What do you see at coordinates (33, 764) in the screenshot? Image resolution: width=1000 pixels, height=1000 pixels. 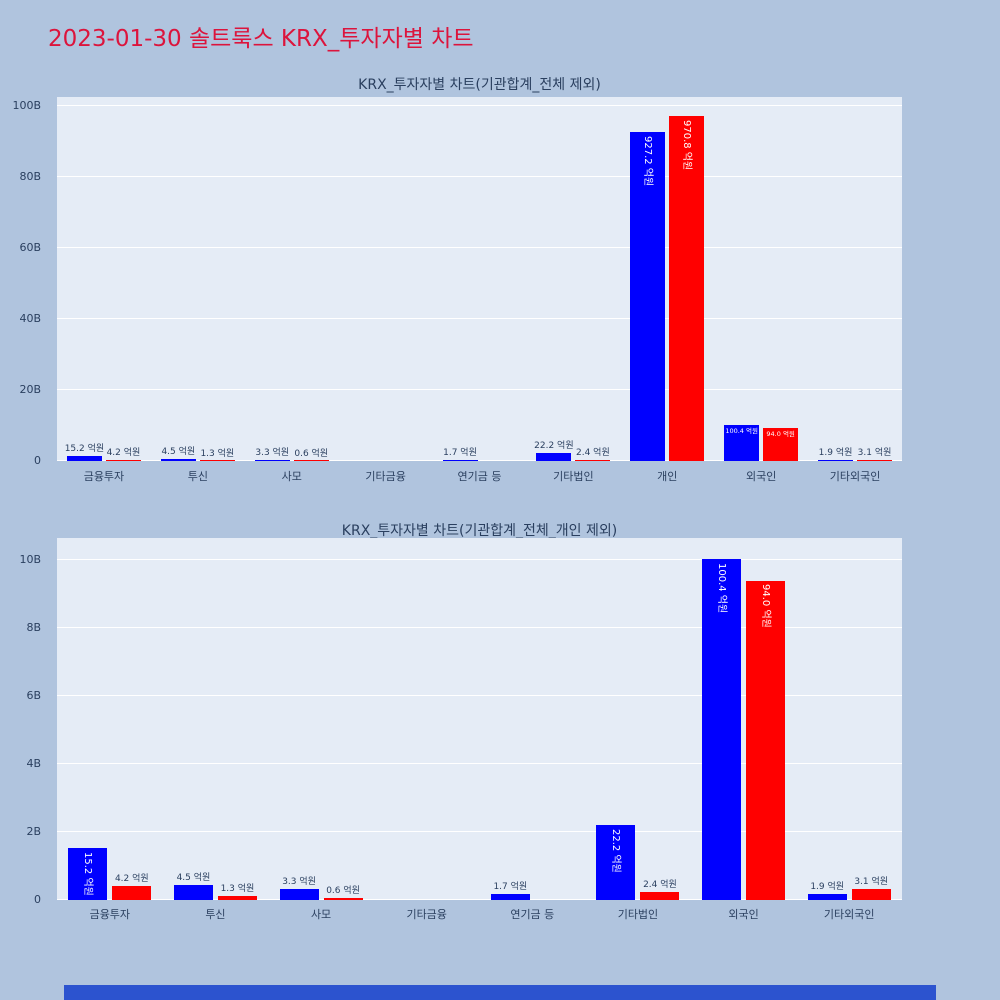 I see `y-tick-label: 4B` at bounding box center [33, 764].